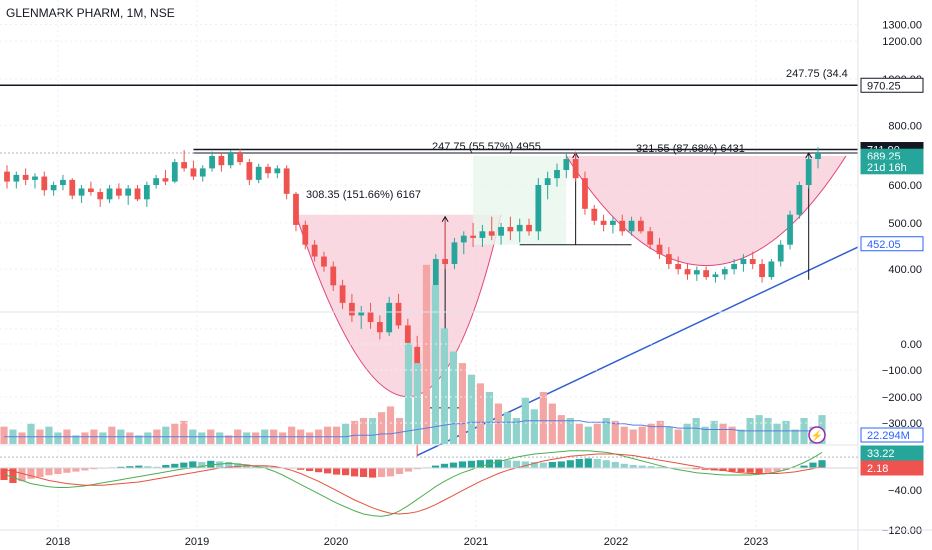 Image resolution: width=932 pixels, height=550 pixels. I want to click on macd-label: 33.22, so click(881, 454).